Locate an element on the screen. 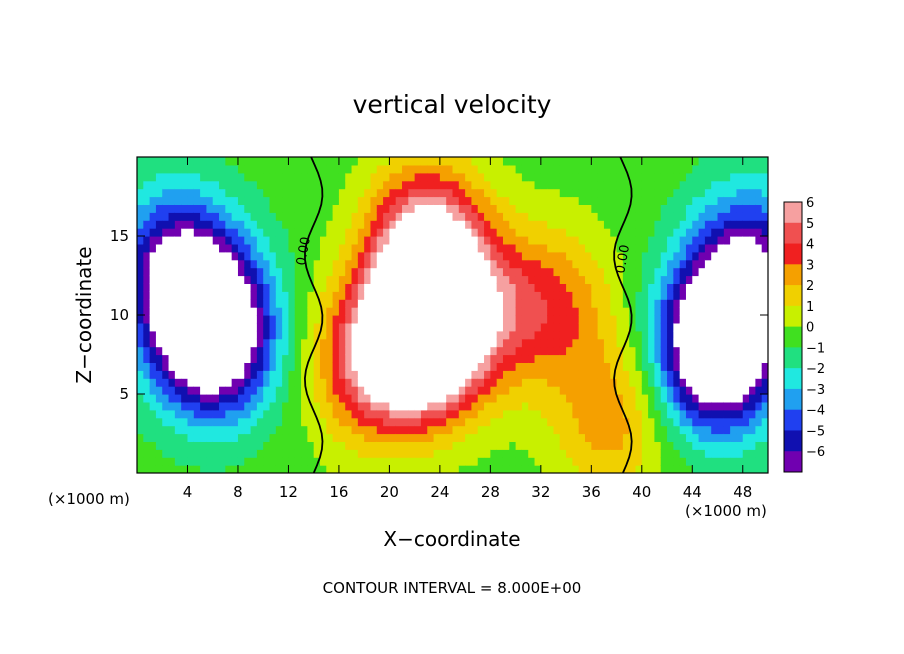  colorbar-tick-label: 1 is located at coordinates (810, 307).